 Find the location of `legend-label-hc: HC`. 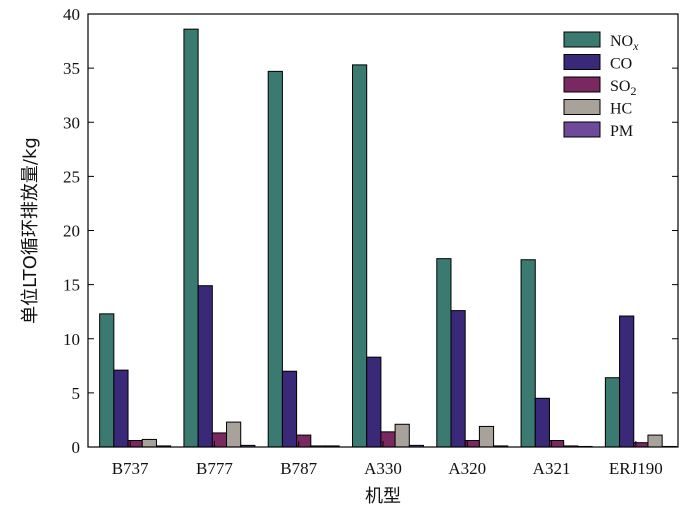

legend-label-hc: HC is located at coordinates (621, 109).